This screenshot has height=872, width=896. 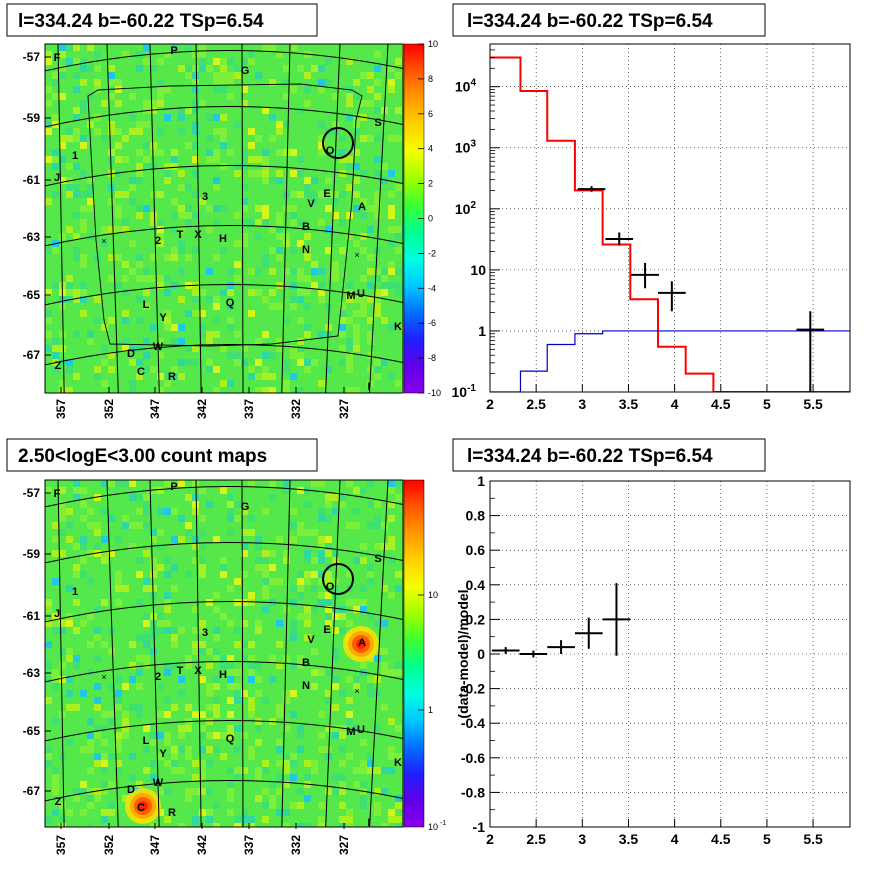 What do you see at coordinates (338, 143) in the screenshot?
I see `target-circle-residual` at bounding box center [338, 143].